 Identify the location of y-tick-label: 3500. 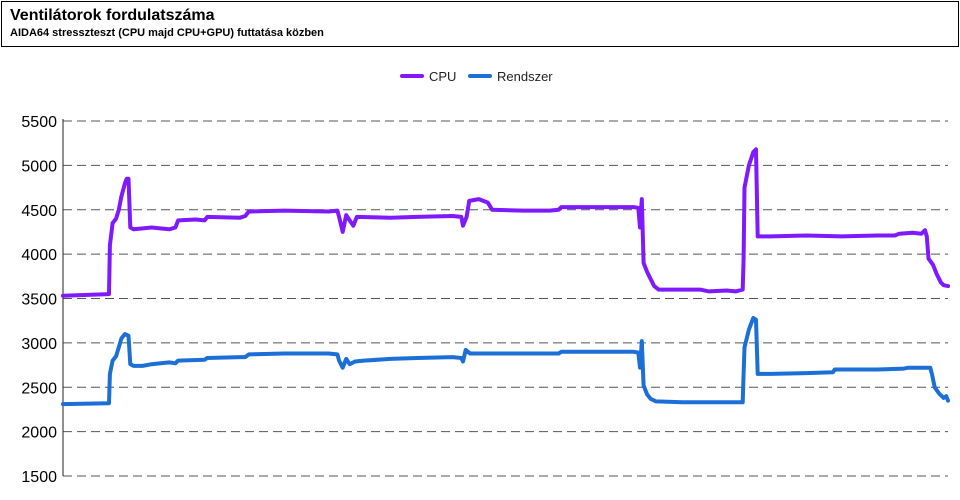
(39, 300).